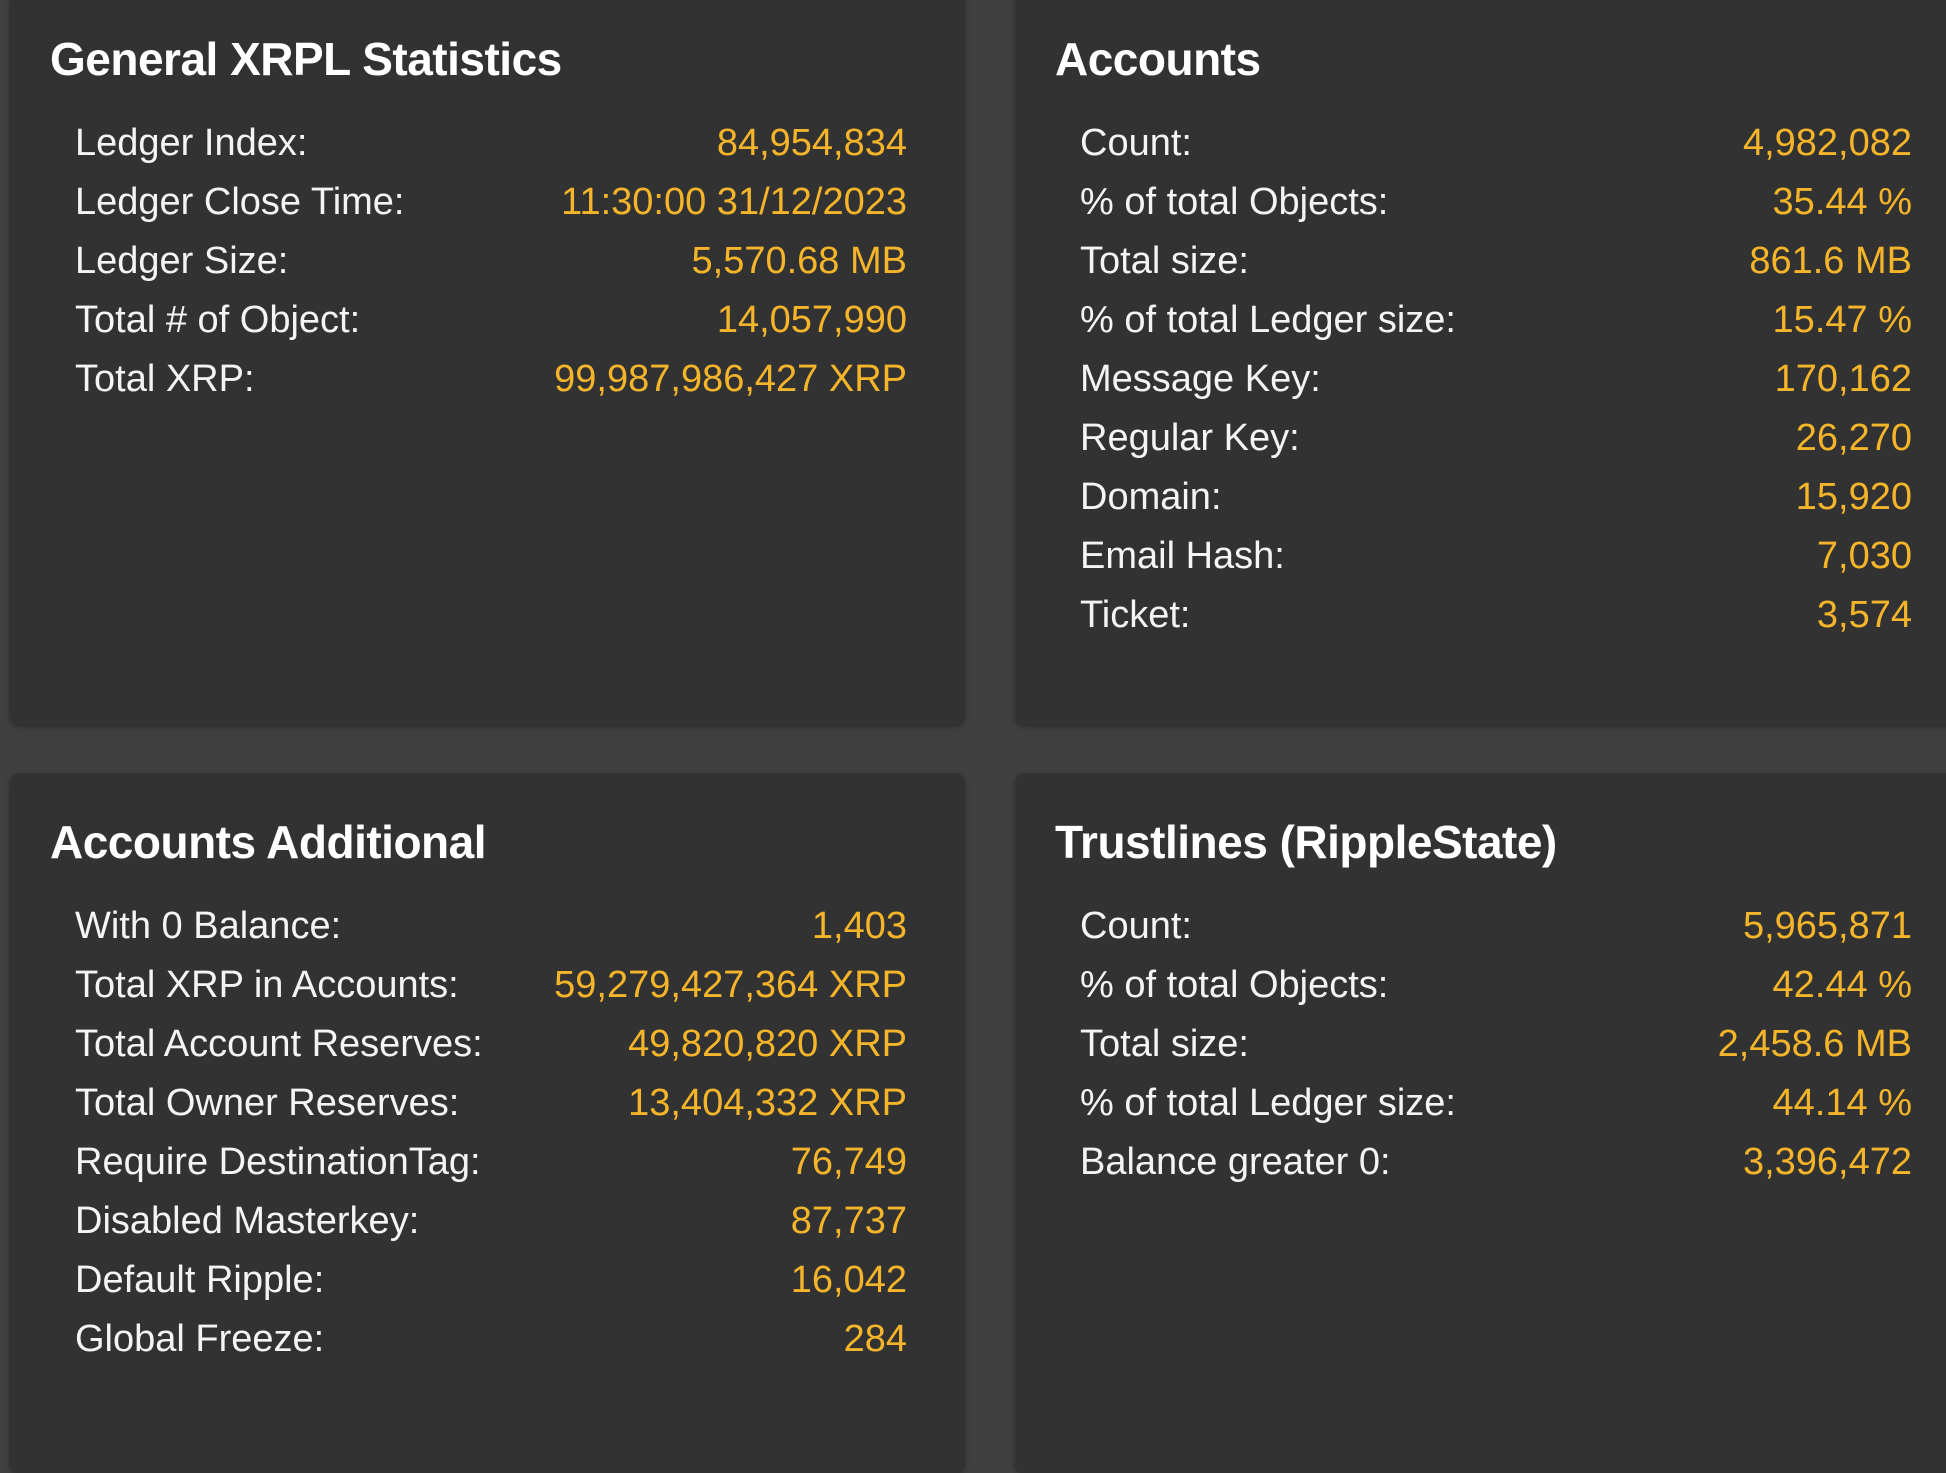 This screenshot has width=1946, height=1473. What do you see at coordinates (491, 1288) in the screenshot?
I see `stat-row: Default Ripple: 16,042` at bounding box center [491, 1288].